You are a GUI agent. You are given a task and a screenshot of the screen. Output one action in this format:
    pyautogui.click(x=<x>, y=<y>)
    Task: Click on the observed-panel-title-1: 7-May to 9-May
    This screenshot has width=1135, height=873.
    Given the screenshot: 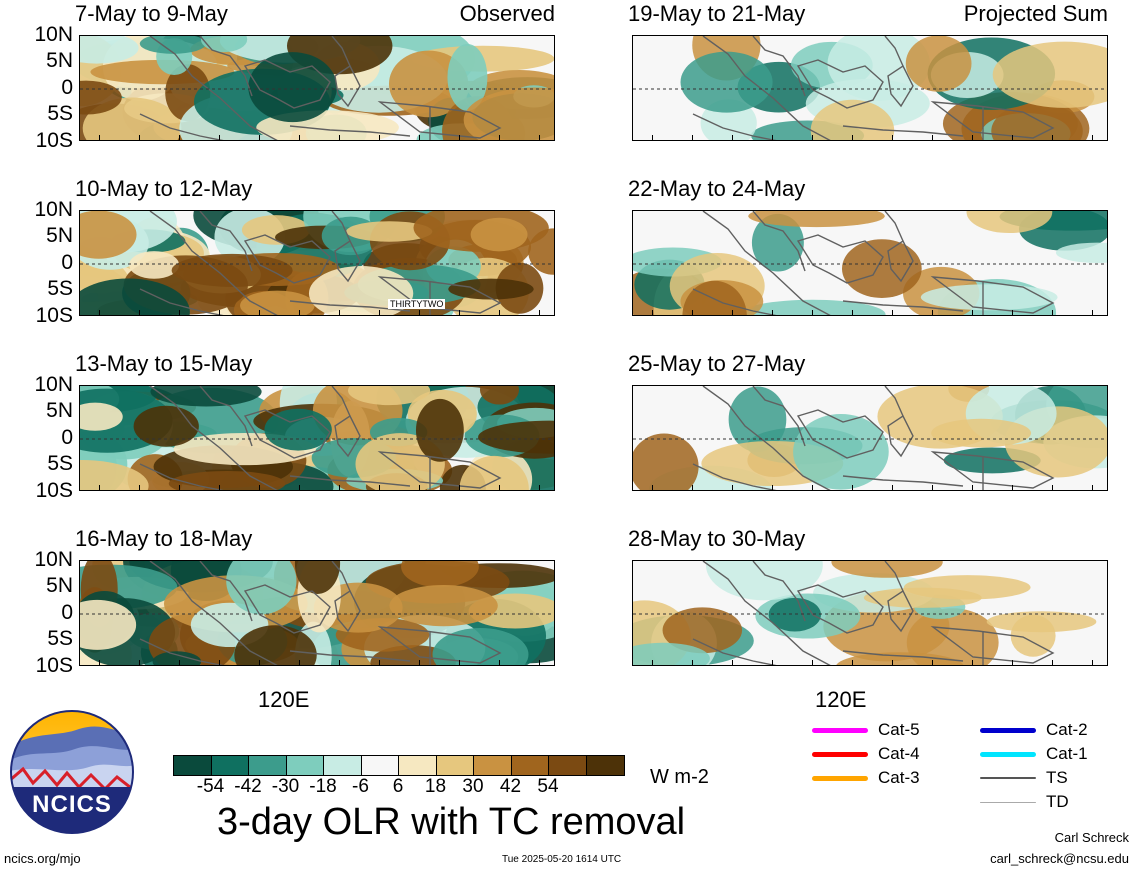 What is the action you would take?
    pyautogui.click(x=151, y=13)
    